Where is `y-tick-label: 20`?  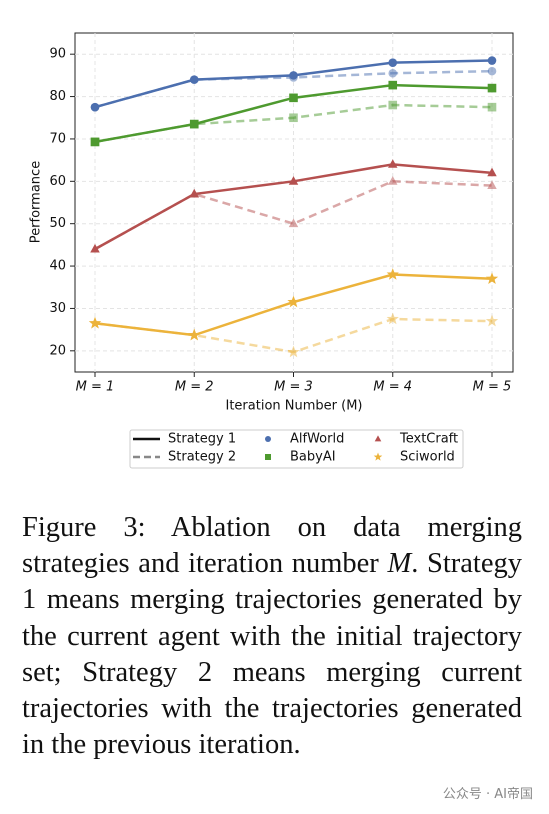
y-tick-label: 20 is located at coordinates (57, 350).